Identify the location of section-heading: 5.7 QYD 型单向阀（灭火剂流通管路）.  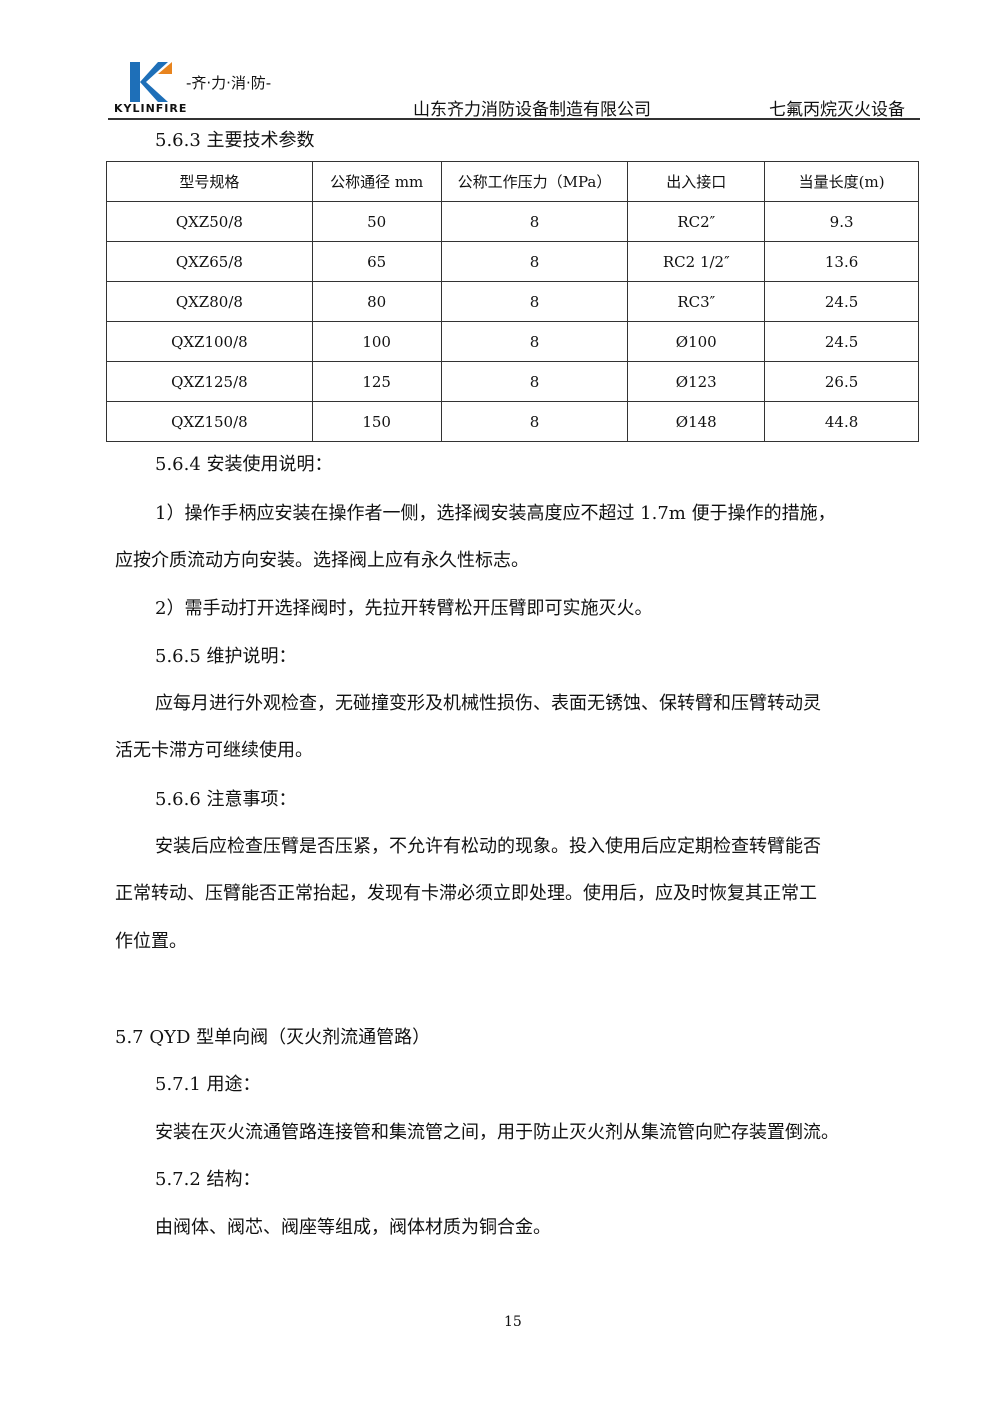
(273, 1037).